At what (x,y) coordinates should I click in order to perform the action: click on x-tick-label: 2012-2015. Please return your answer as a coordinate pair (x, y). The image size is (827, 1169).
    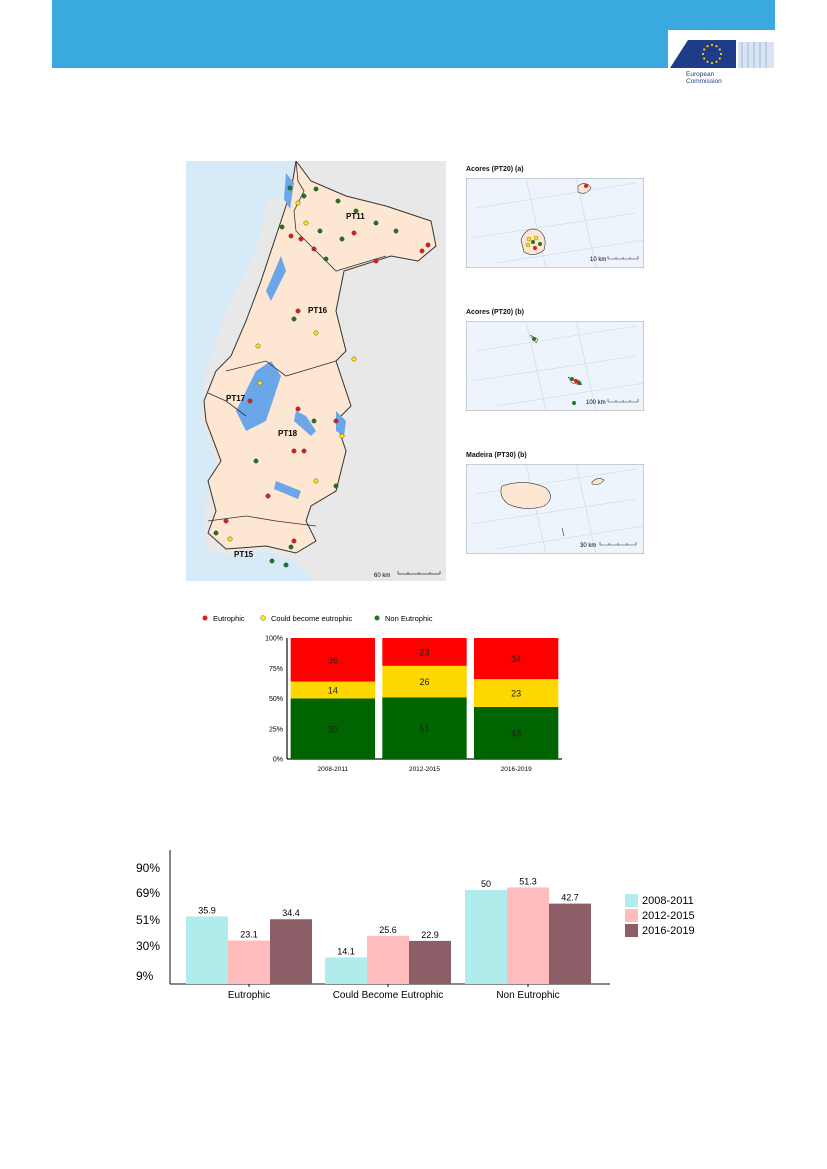
    Looking at the image, I should click on (424, 769).